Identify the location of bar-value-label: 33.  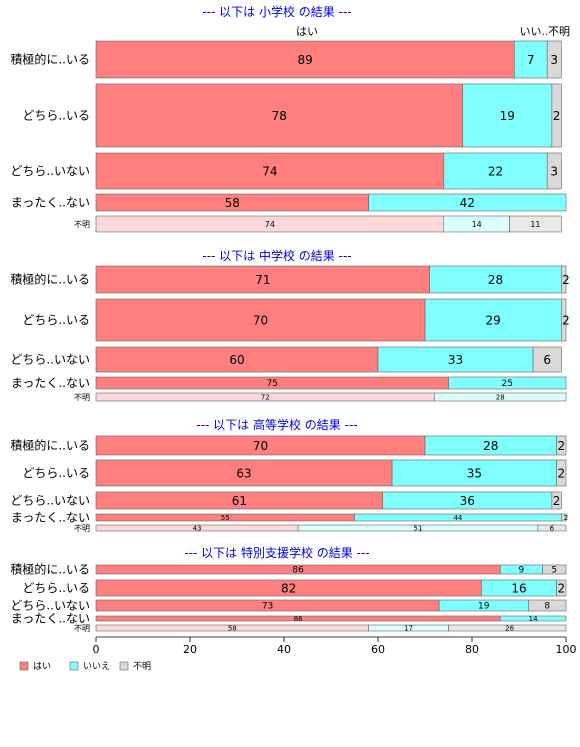
(455, 360).